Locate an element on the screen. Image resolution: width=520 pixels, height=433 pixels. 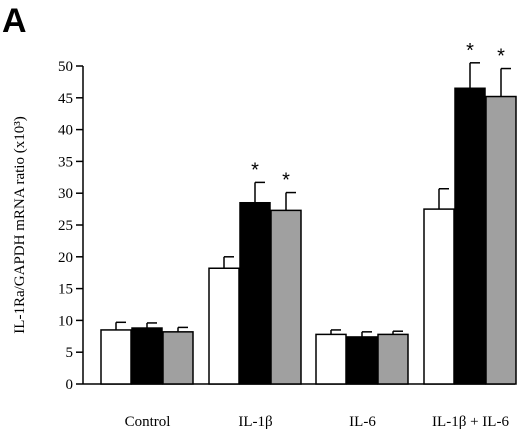
y-tick-label: 40 is located at coordinates (65, 131).